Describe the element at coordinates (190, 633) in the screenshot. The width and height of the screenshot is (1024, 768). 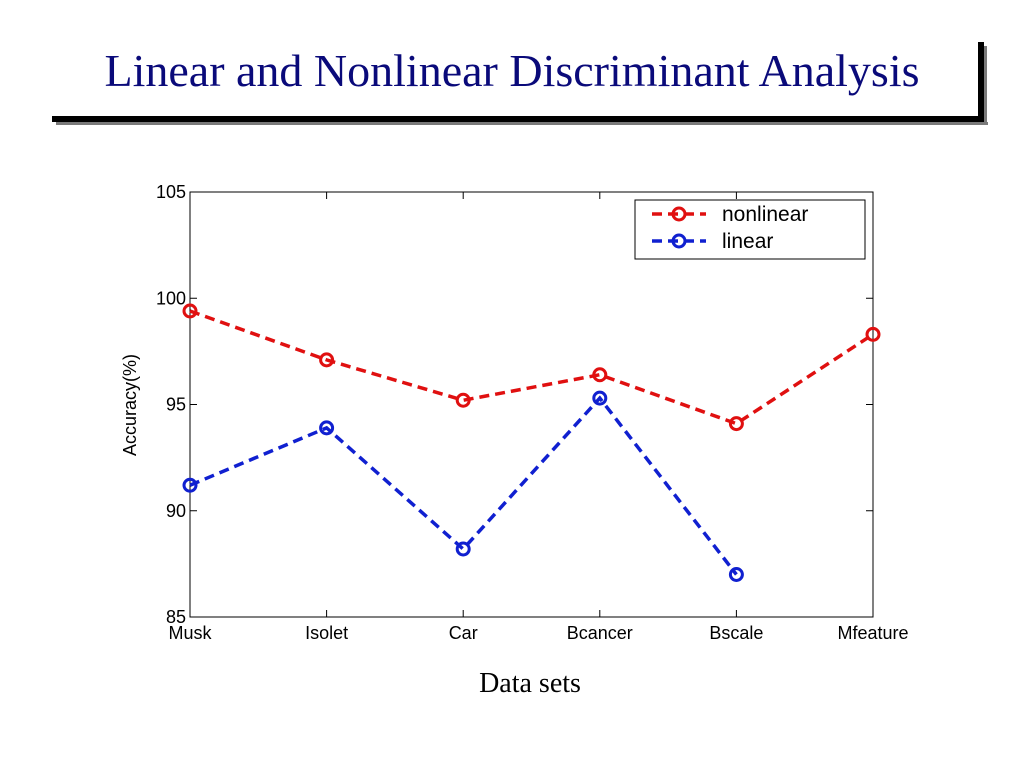
I see `x-tick-label: Musk` at that location.